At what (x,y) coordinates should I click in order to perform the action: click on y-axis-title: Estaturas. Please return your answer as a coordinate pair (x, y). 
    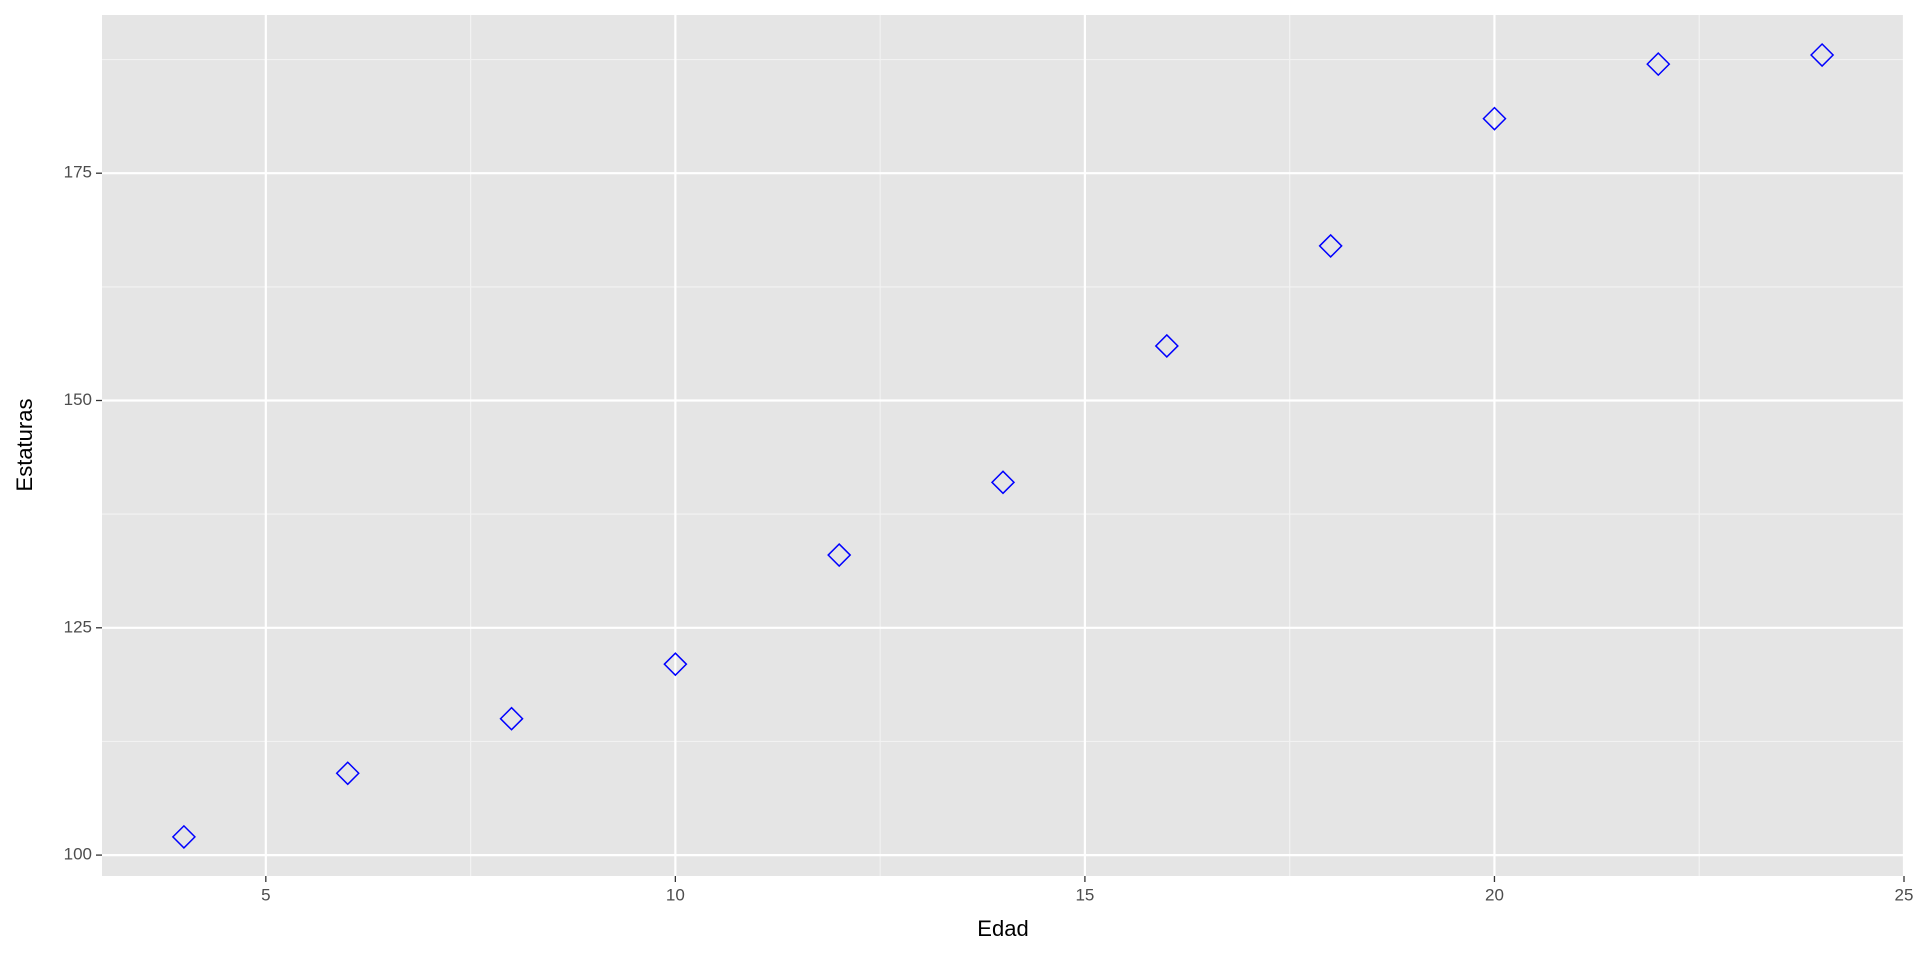
    Looking at the image, I should click on (24, 445).